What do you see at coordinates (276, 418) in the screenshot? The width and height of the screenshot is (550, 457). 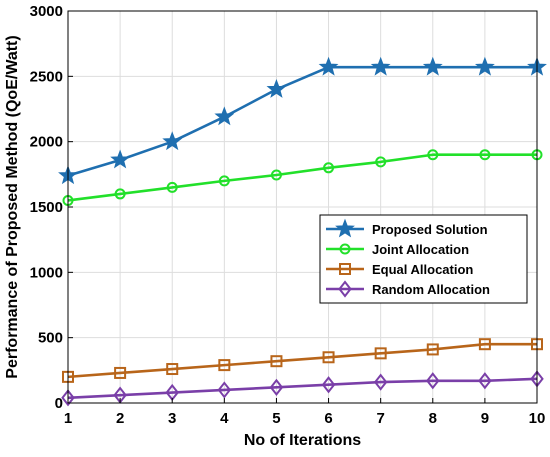 I see `x-tick-label: 5` at bounding box center [276, 418].